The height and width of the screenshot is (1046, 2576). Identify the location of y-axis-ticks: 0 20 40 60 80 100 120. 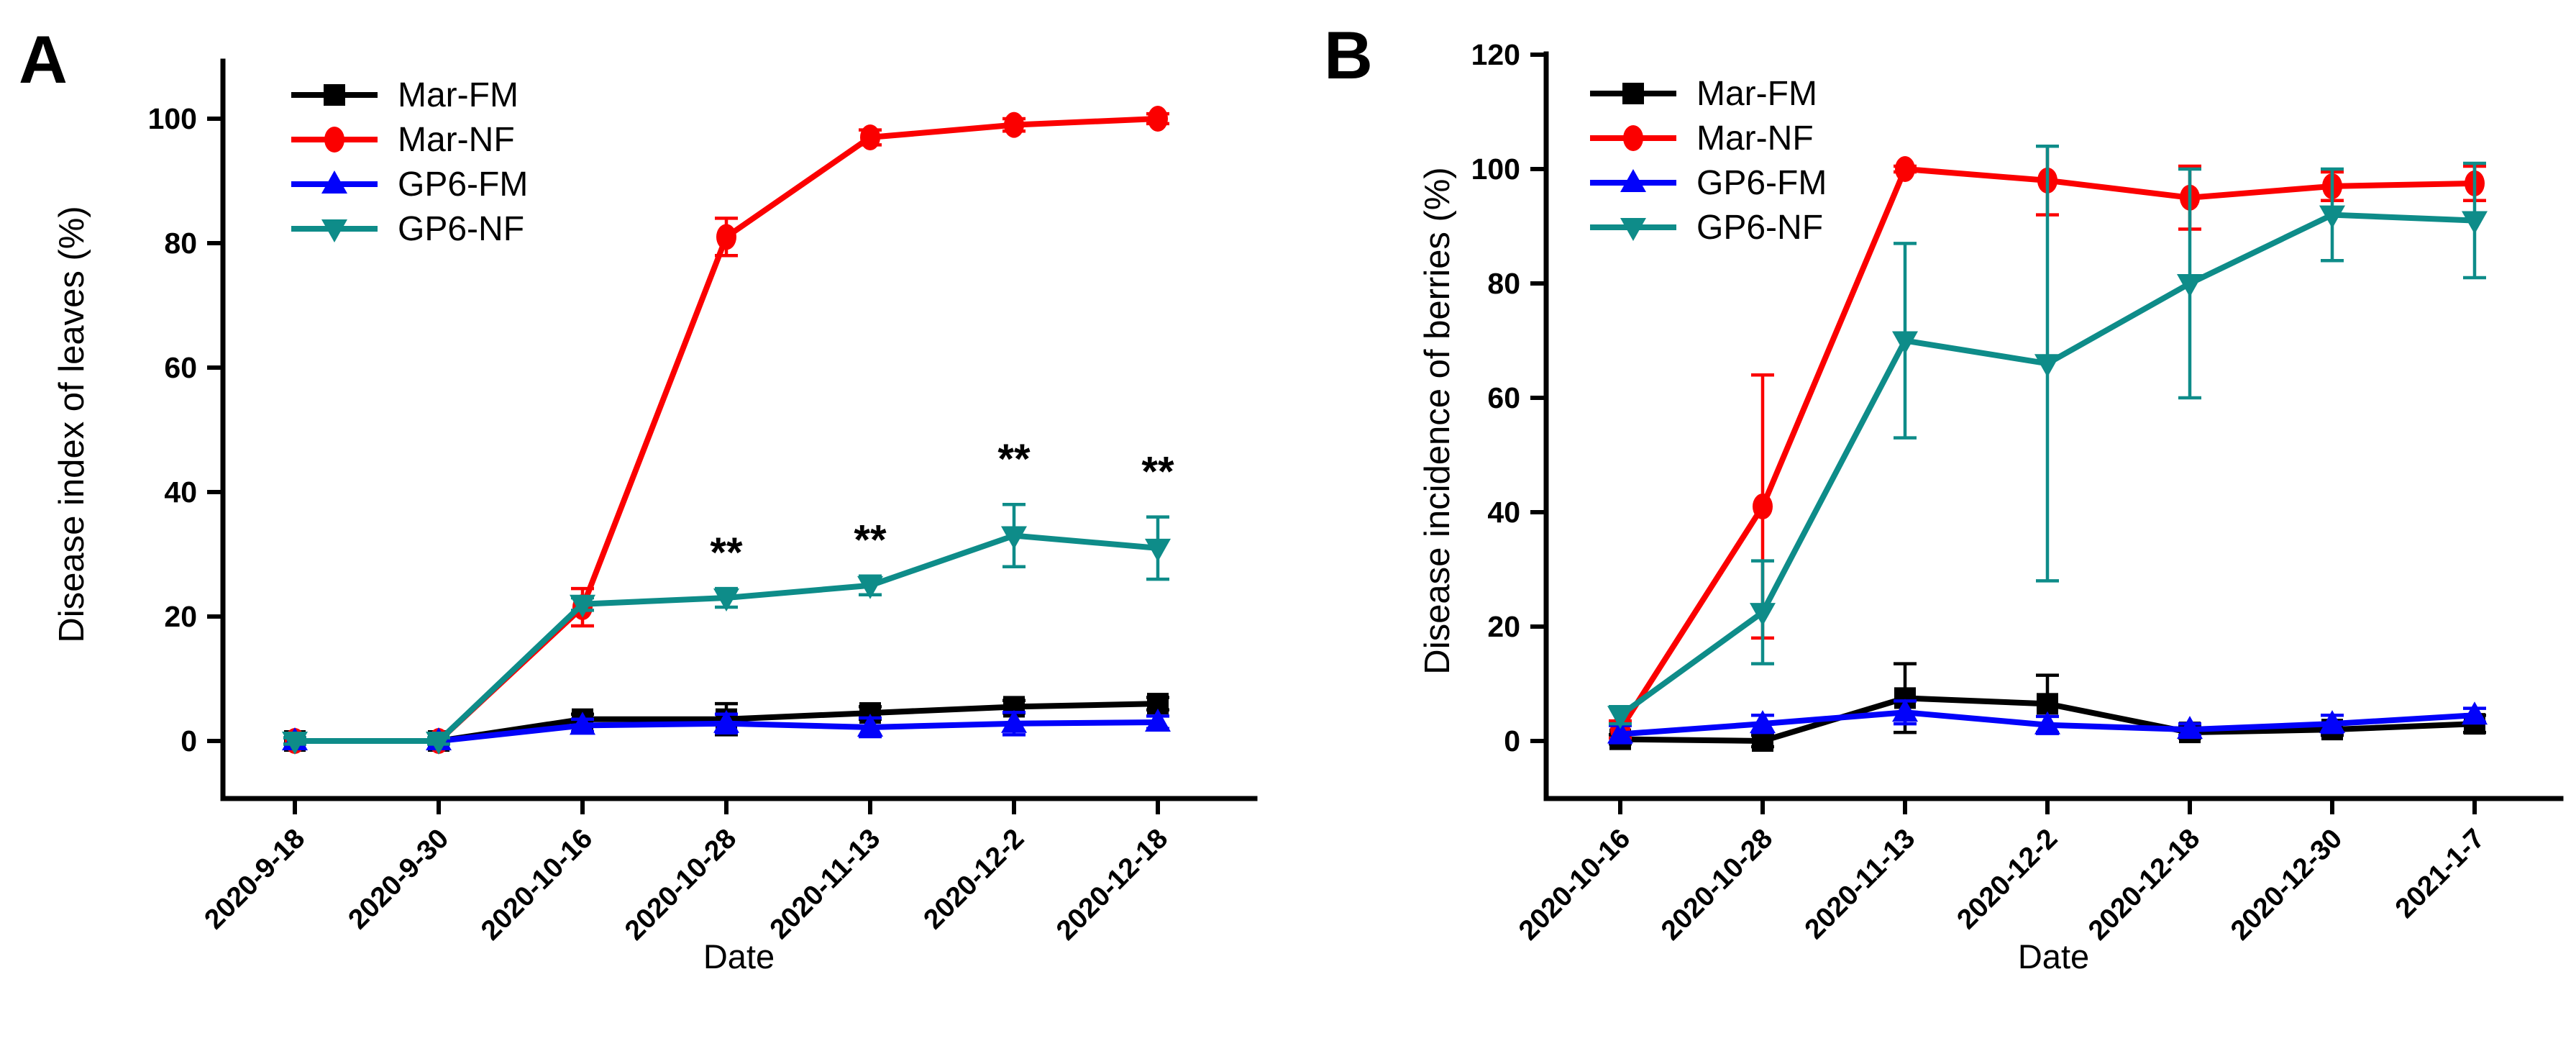
(1508, 398).